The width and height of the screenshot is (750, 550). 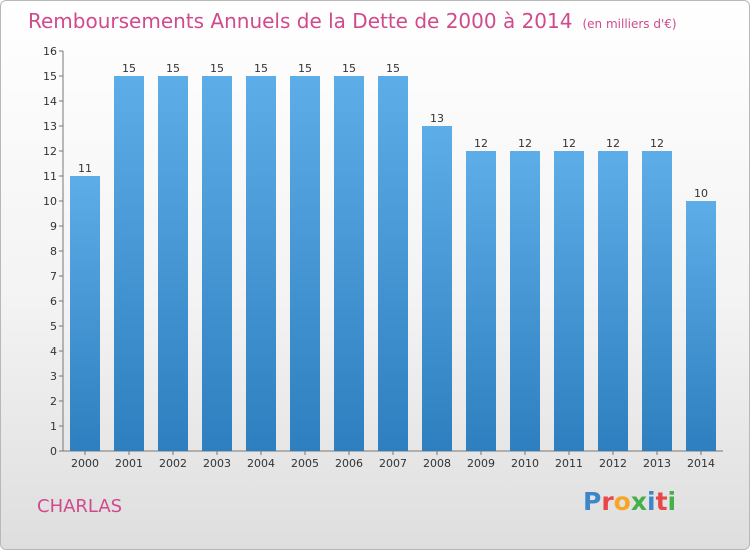 I want to click on y-tick-label: 0, so click(x=53, y=451).